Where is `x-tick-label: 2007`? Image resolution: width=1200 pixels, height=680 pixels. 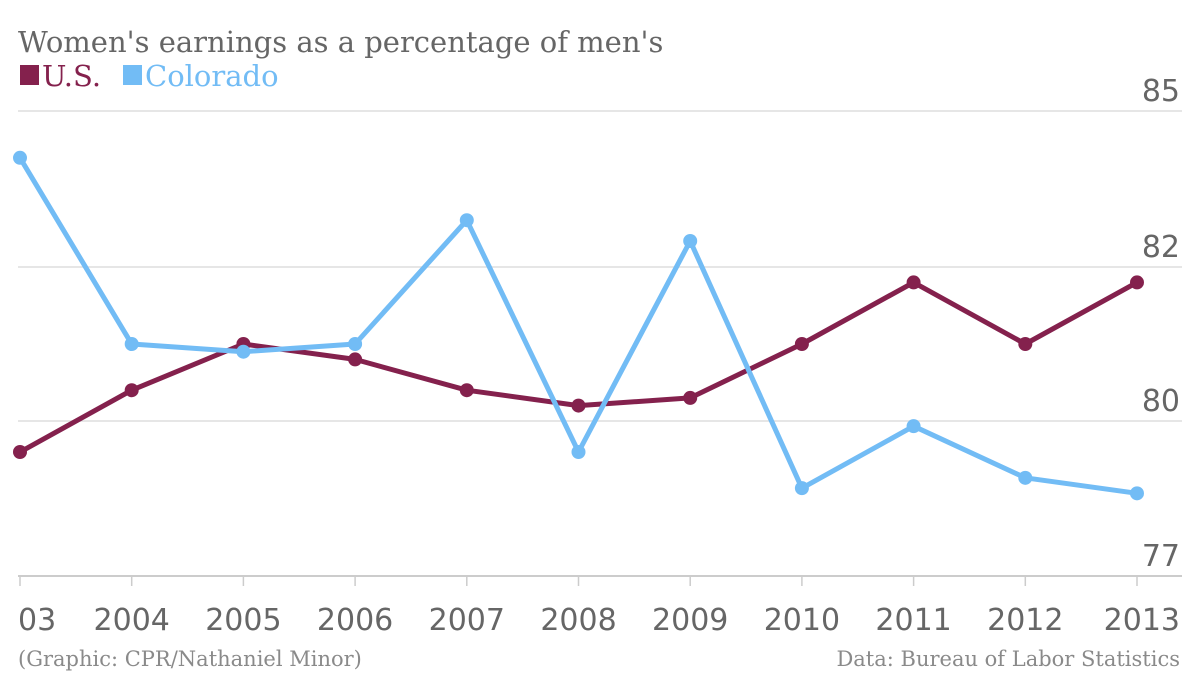
x-tick-label: 2007 is located at coordinates (467, 620).